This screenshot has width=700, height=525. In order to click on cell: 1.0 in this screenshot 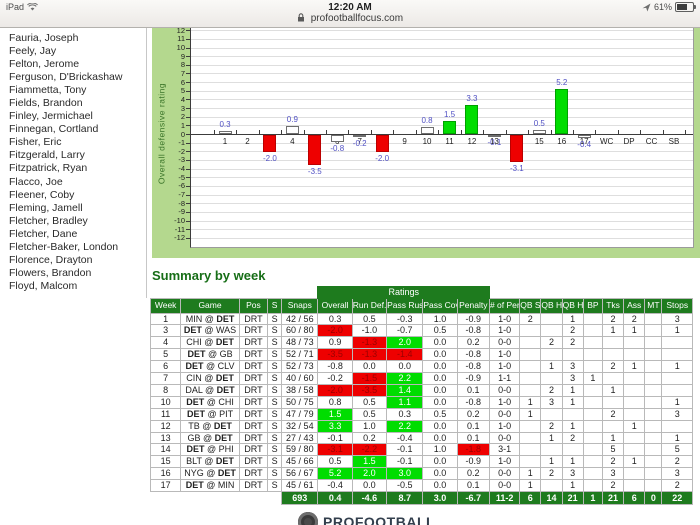, I will do `click(440, 450)`.